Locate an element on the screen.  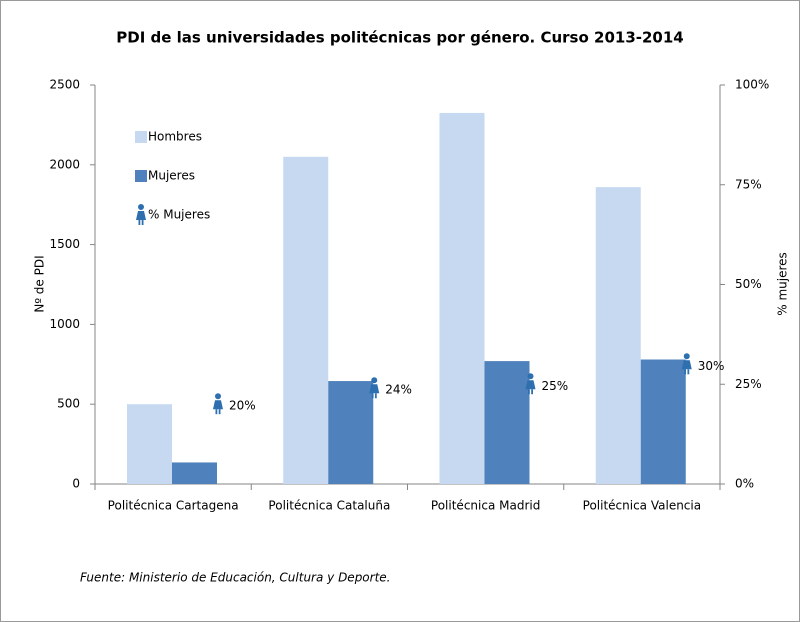
y-tick-label: 1500 is located at coordinates (64, 244).